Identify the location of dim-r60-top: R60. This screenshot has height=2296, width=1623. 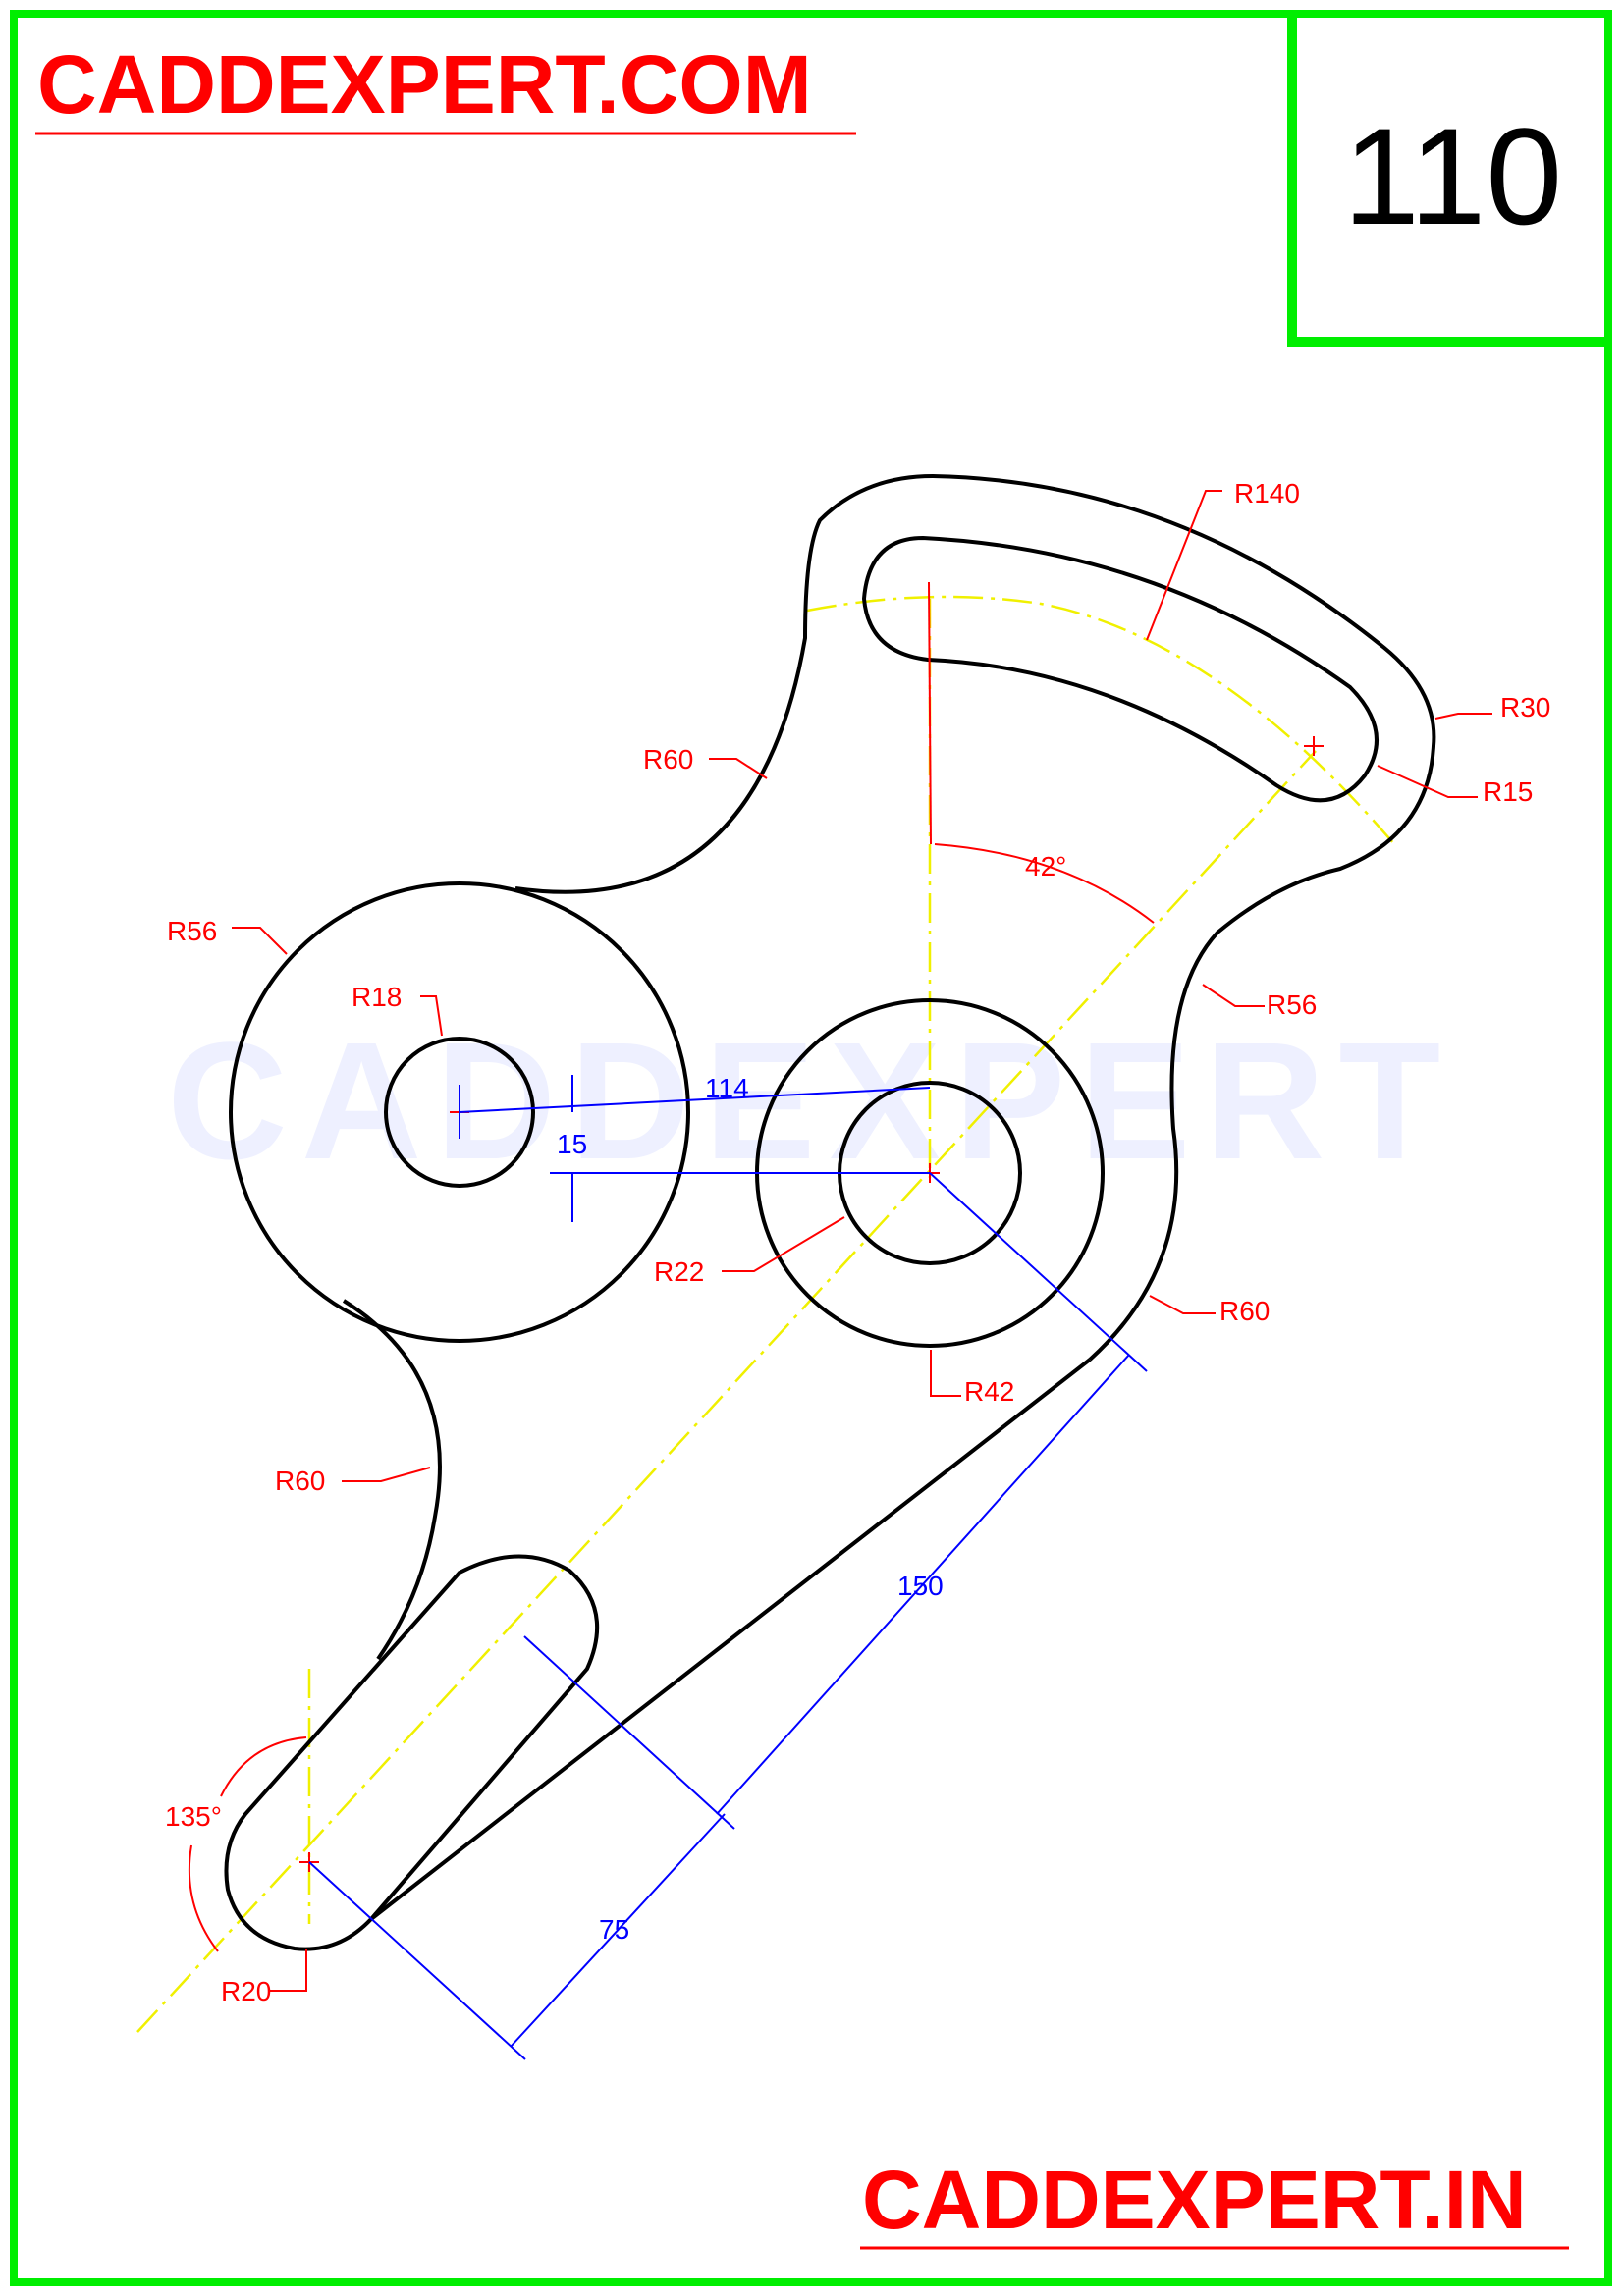
(668, 759).